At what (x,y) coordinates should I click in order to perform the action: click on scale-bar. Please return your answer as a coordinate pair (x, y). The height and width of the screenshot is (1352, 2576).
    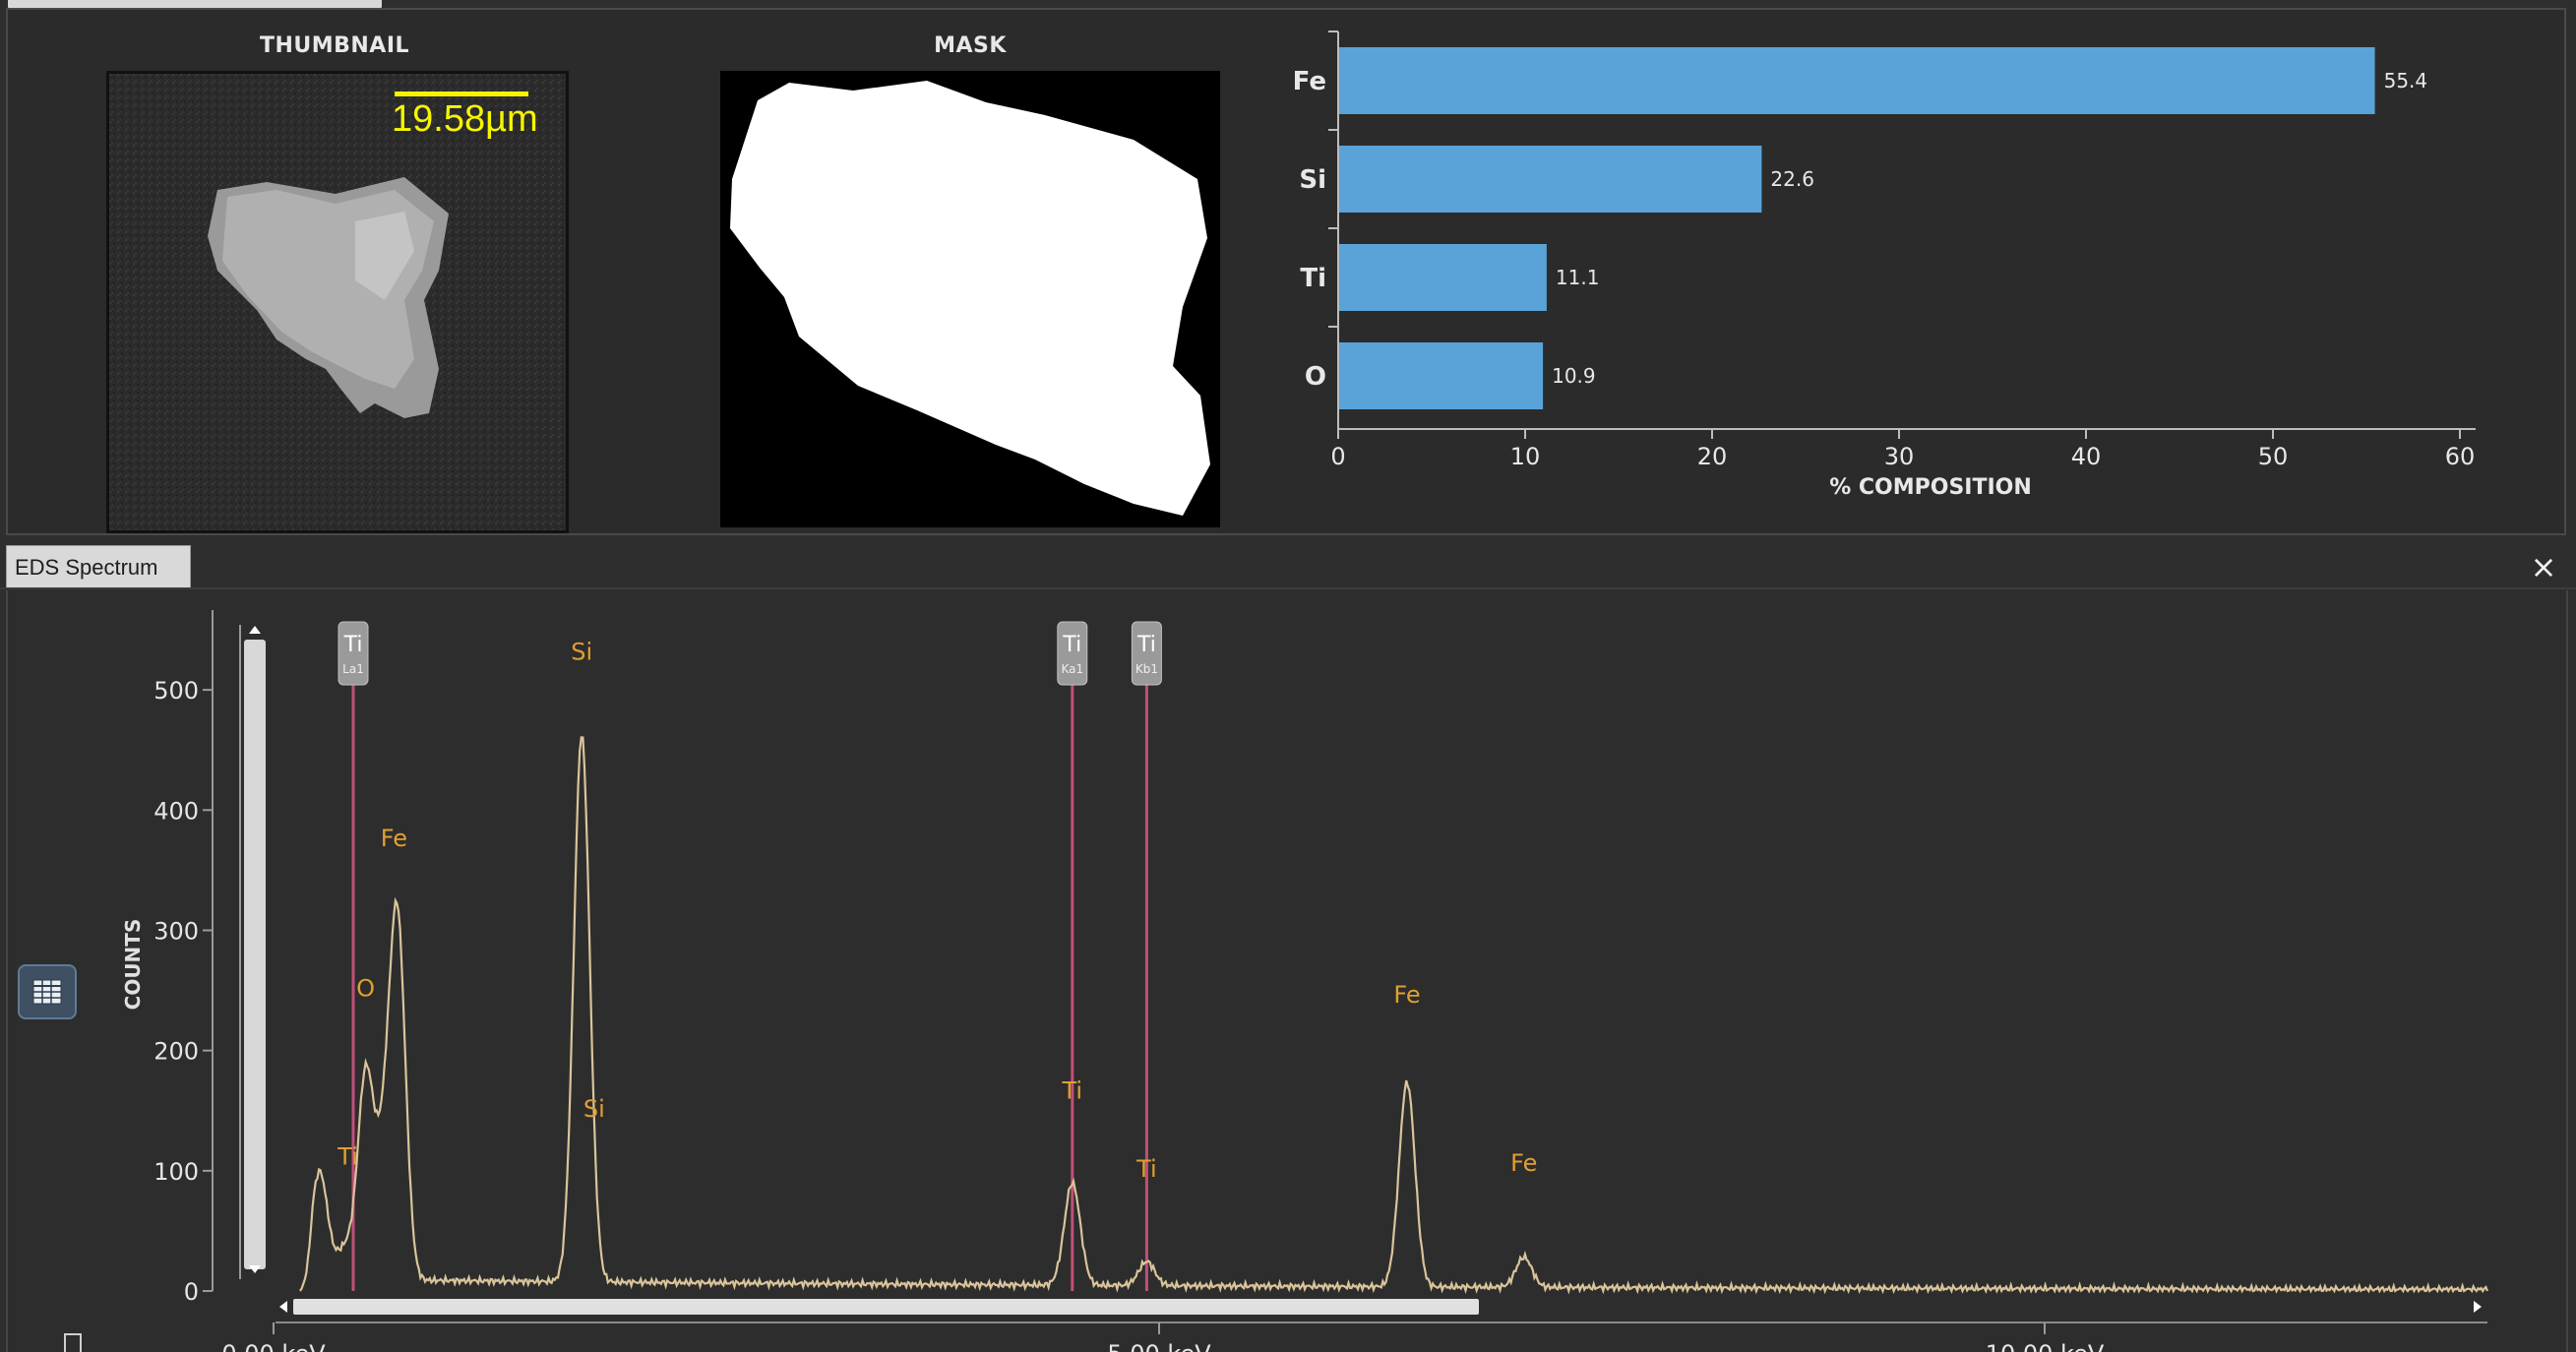
    Looking at the image, I should click on (461, 94).